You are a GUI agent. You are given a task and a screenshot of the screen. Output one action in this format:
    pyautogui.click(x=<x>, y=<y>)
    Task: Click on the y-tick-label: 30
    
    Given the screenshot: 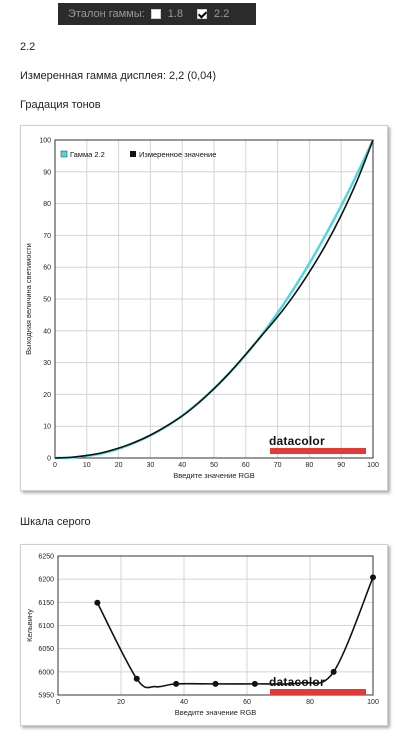 What is the action you would take?
    pyautogui.click(x=47, y=363)
    